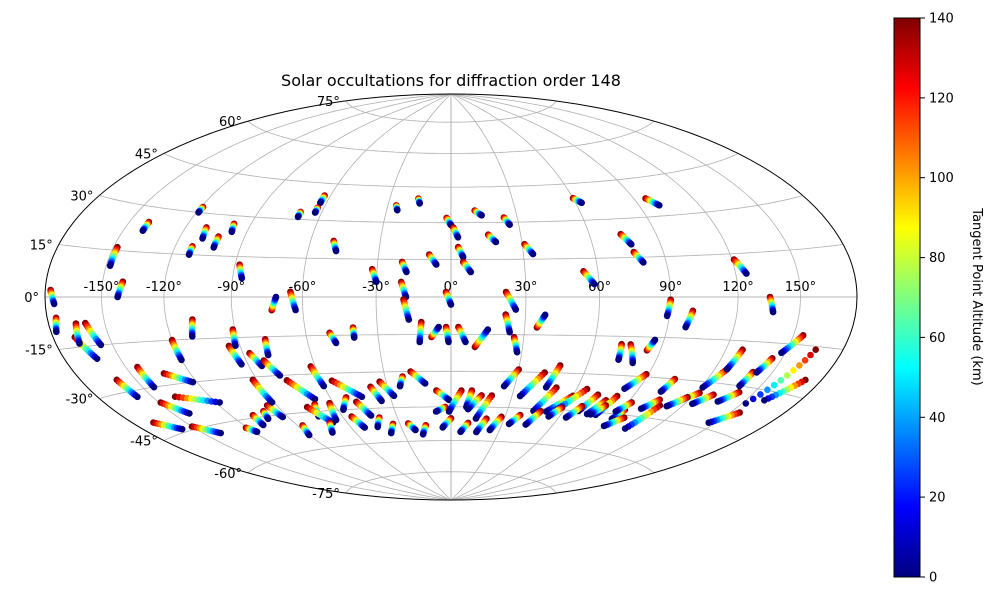  Describe the element at coordinates (907, 297) in the screenshot. I see `colorbar-fill` at that location.